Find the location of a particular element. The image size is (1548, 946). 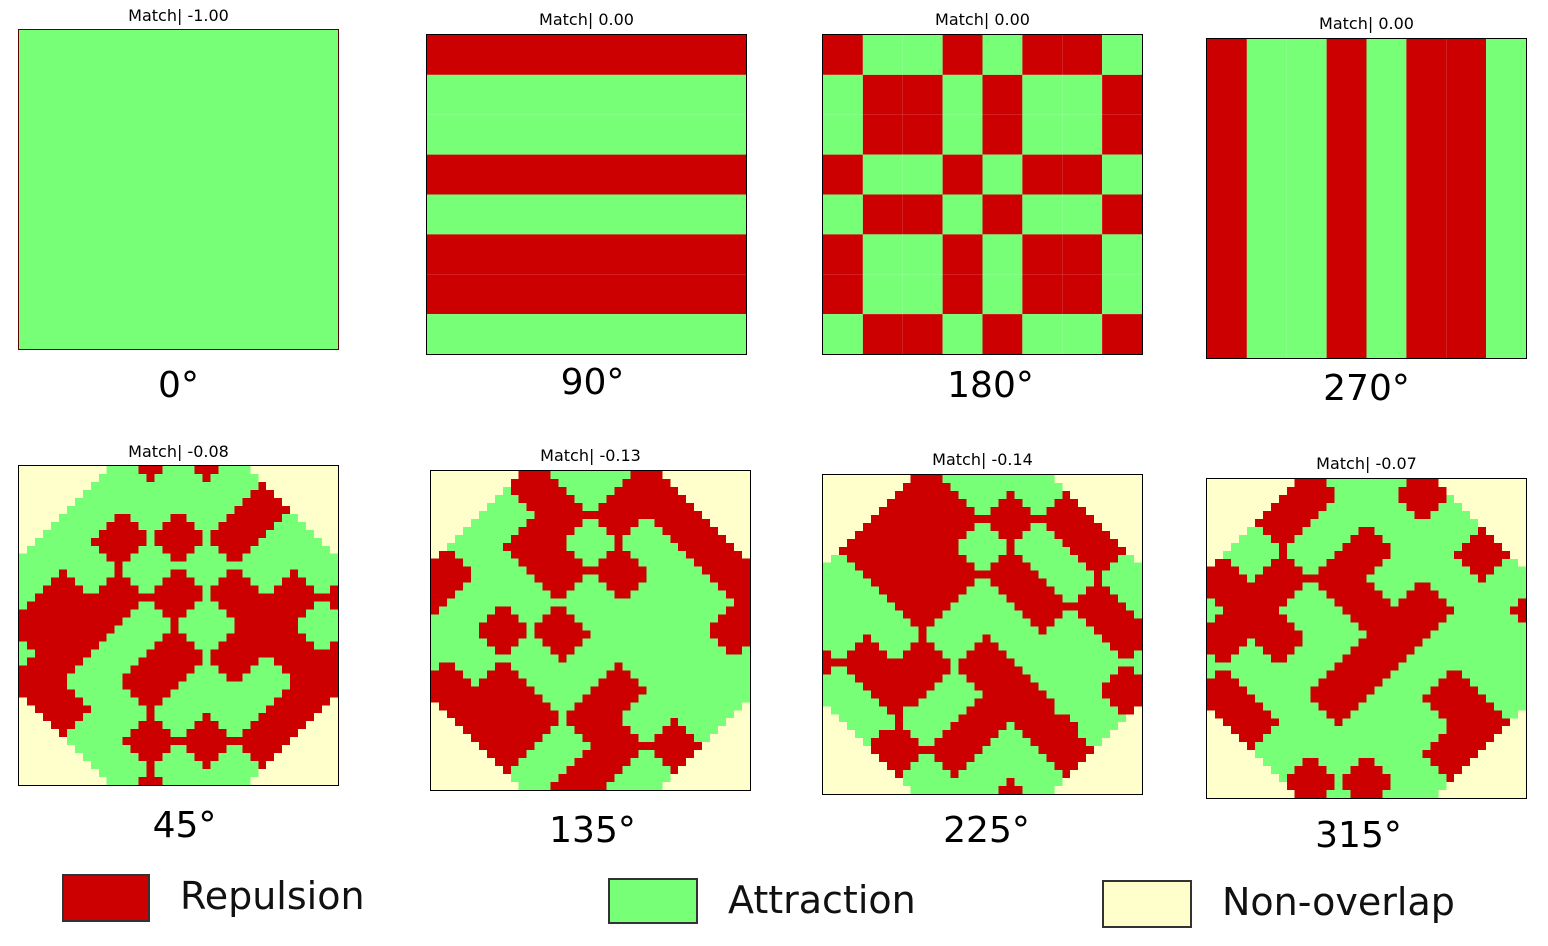

angle-label: 270° is located at coordinates (1366, 388).